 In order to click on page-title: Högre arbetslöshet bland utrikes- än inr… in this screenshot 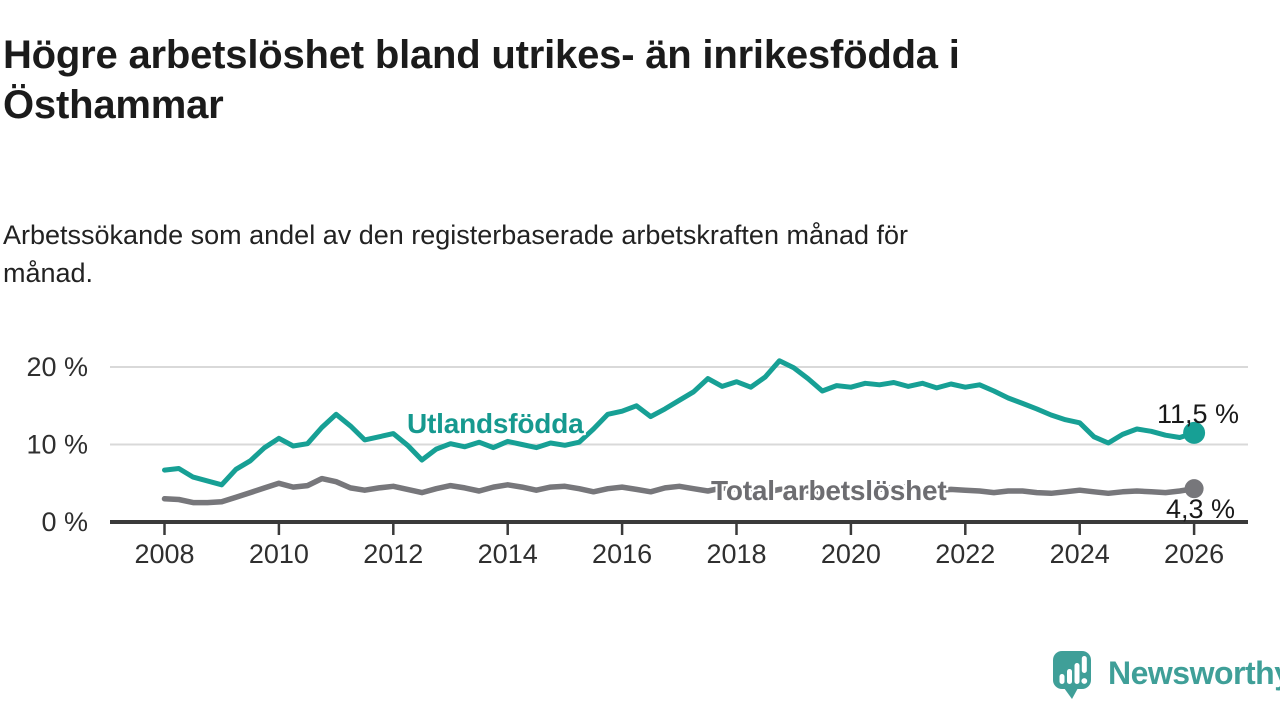, I will do `click(481, 80)`.